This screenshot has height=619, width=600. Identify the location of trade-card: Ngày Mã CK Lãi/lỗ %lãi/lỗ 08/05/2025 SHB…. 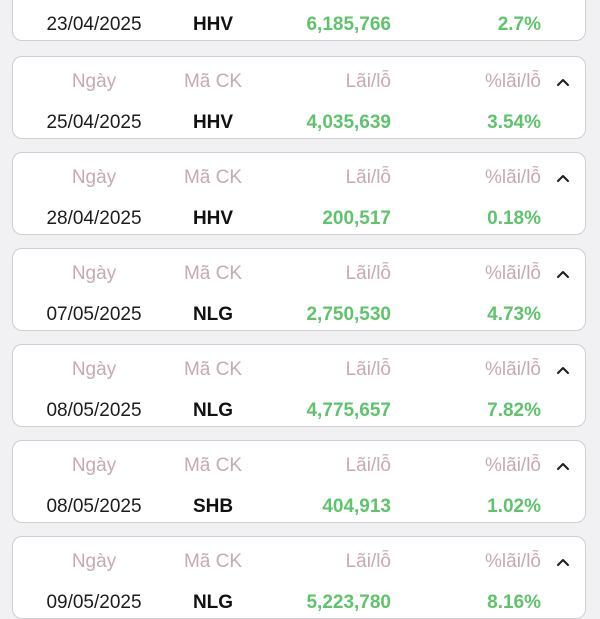
(299, 481).